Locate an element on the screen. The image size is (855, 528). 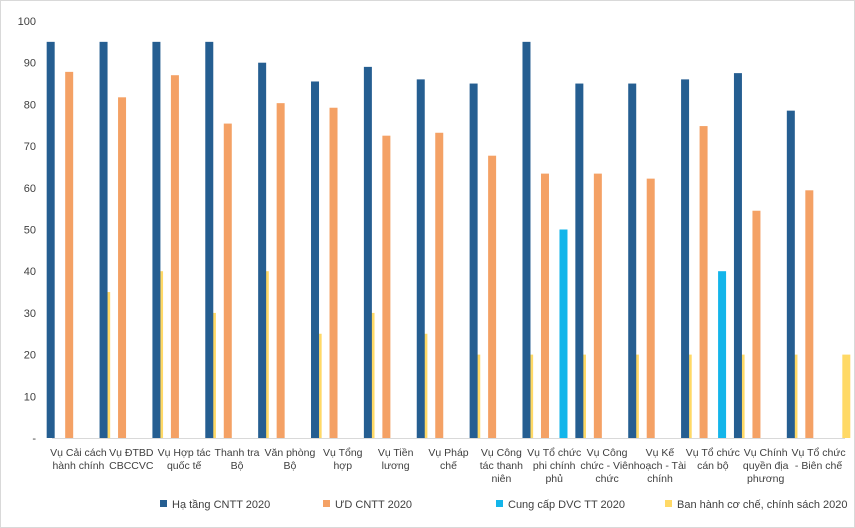
y-tick-label: 40 is located at coordinates (30, 272).